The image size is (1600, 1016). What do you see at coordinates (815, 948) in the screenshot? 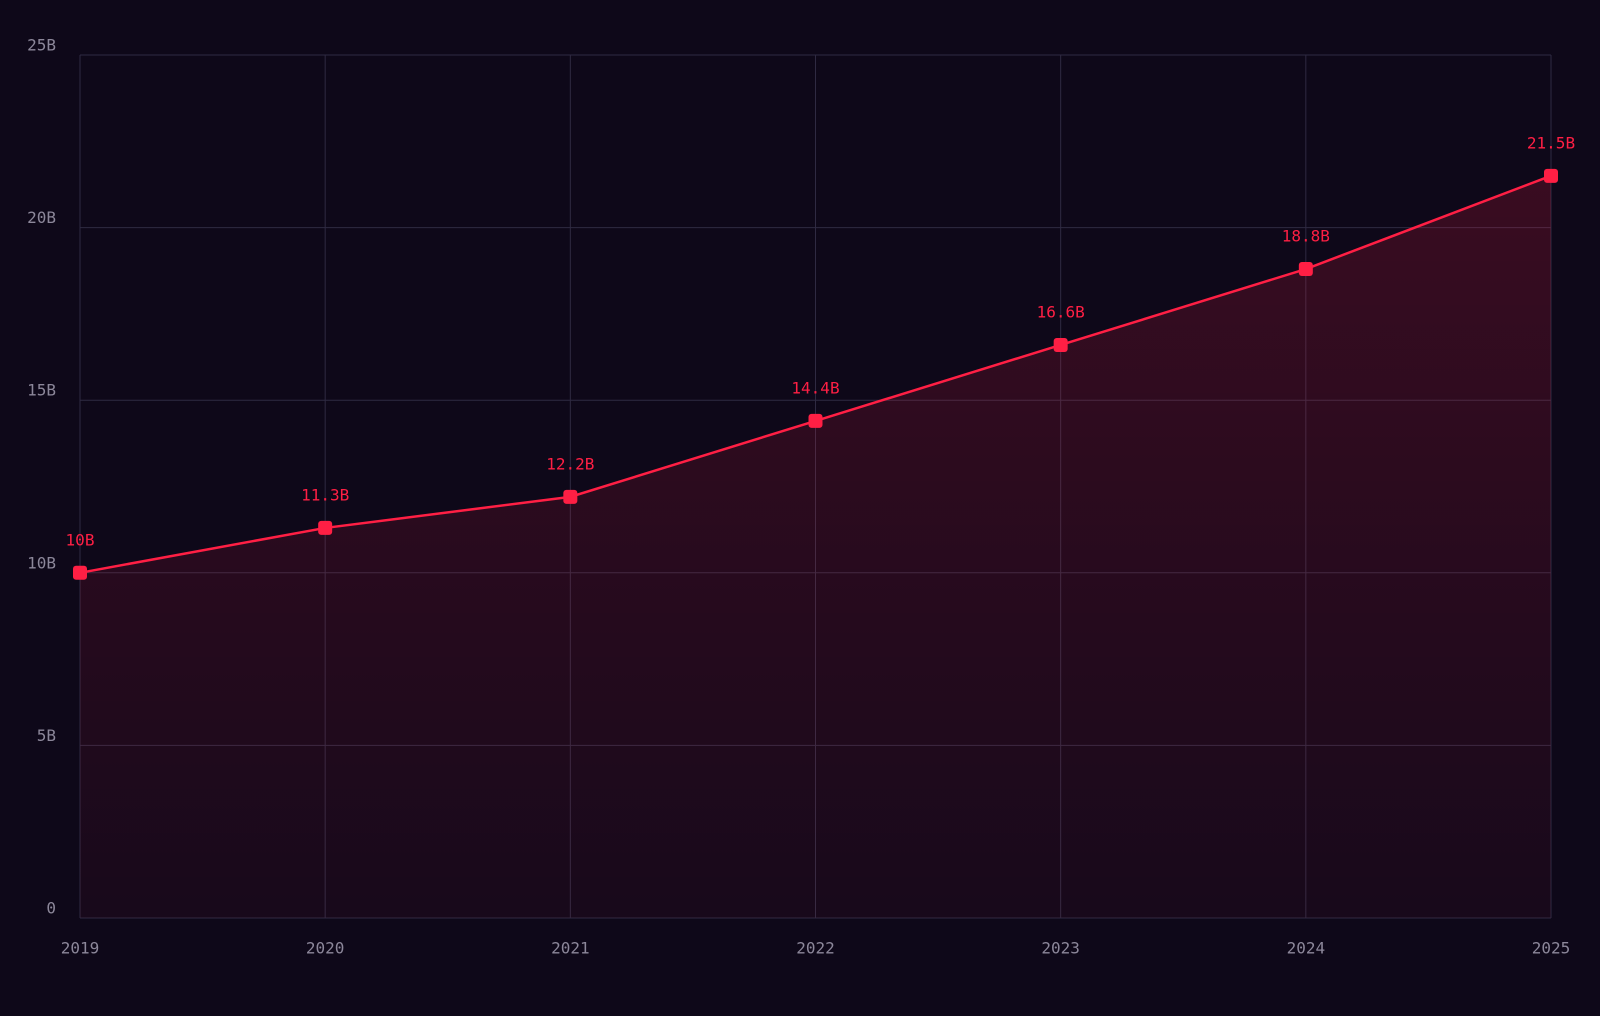
I see `x-tick-label: 2022` at bounding box center [815, 948].